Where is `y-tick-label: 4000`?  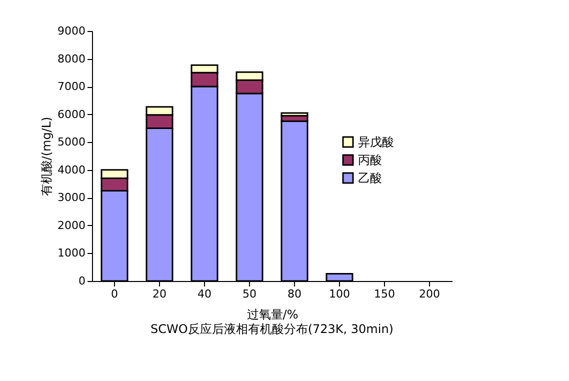
y-tick-label: 4000 is located at coordinates (72, 169).